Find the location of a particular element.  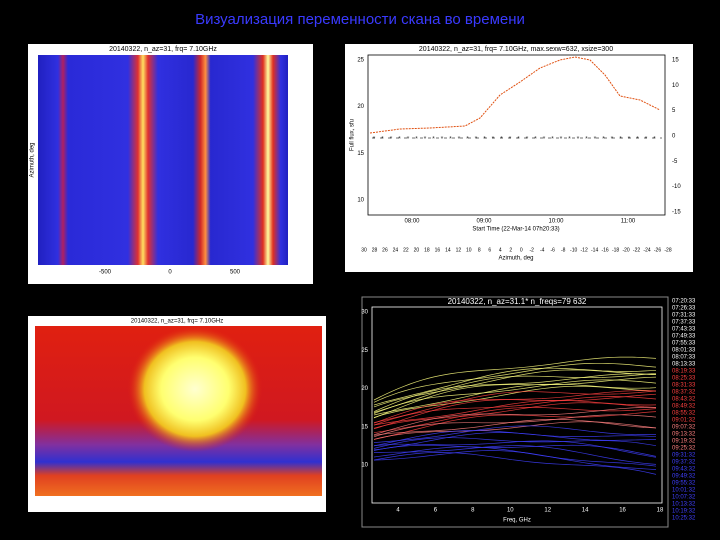

legend-entry: 08:31:33 is located at coordinates (684, 386).